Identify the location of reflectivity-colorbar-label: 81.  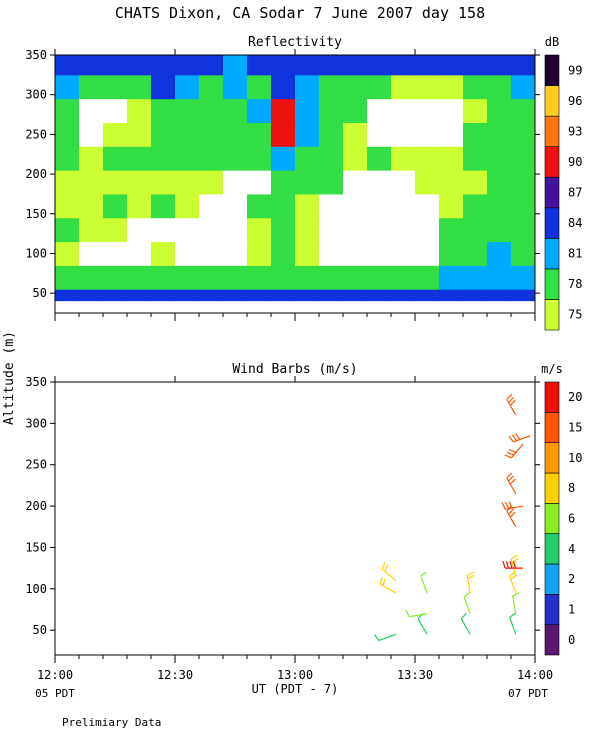
(575, 254).